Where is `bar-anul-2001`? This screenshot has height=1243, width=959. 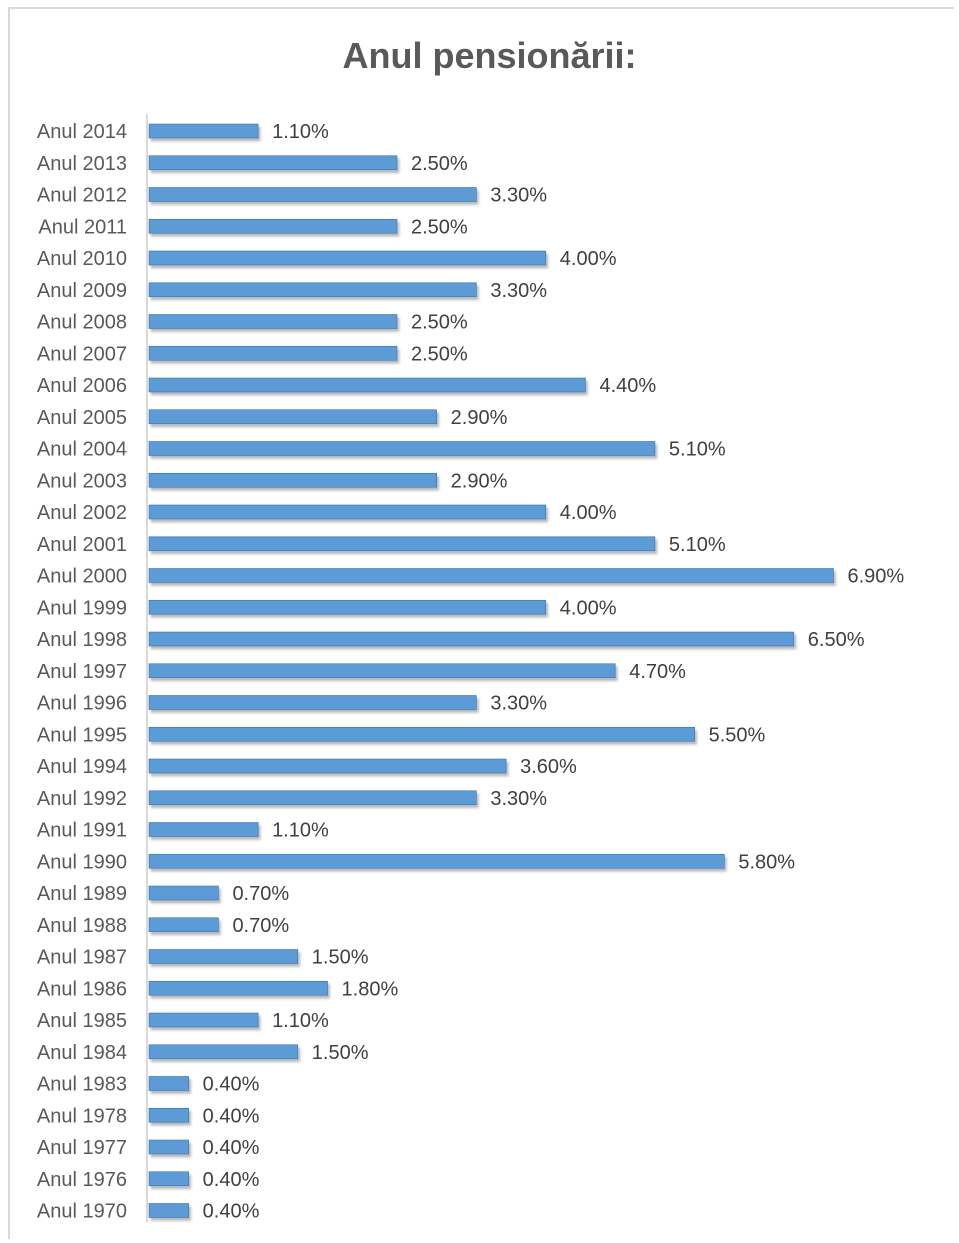
bar-anul-2001 is located at coordinates (402, 544).